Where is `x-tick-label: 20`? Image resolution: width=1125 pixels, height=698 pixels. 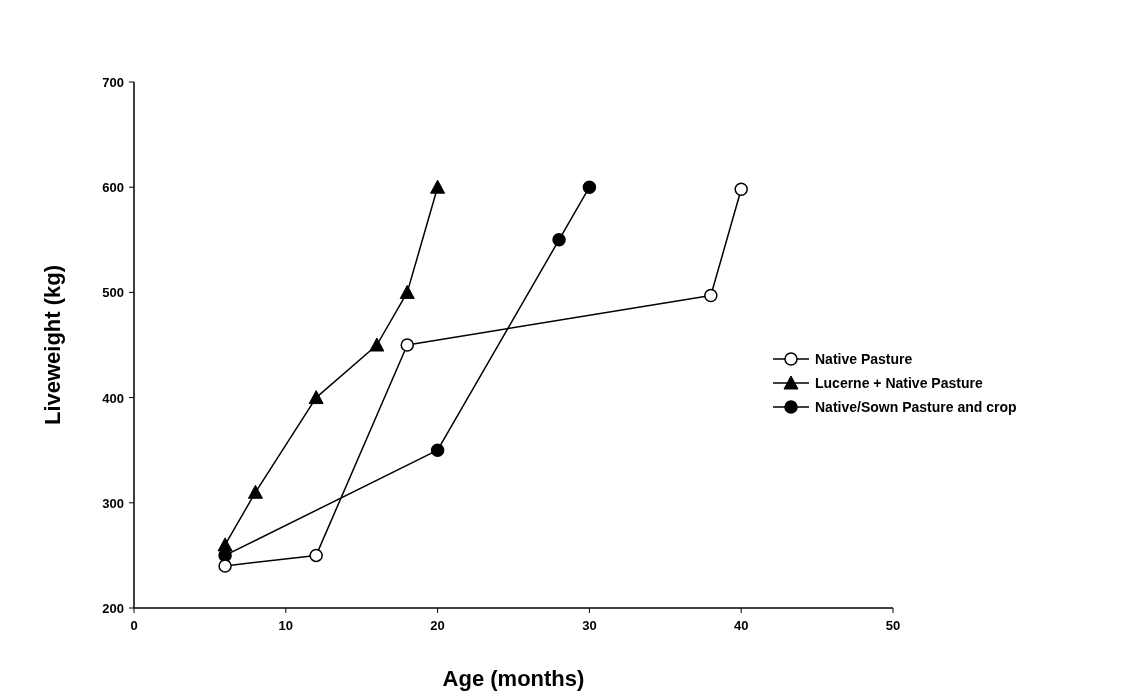
x-tick-label: 20 is located at coordinates (437, 625).